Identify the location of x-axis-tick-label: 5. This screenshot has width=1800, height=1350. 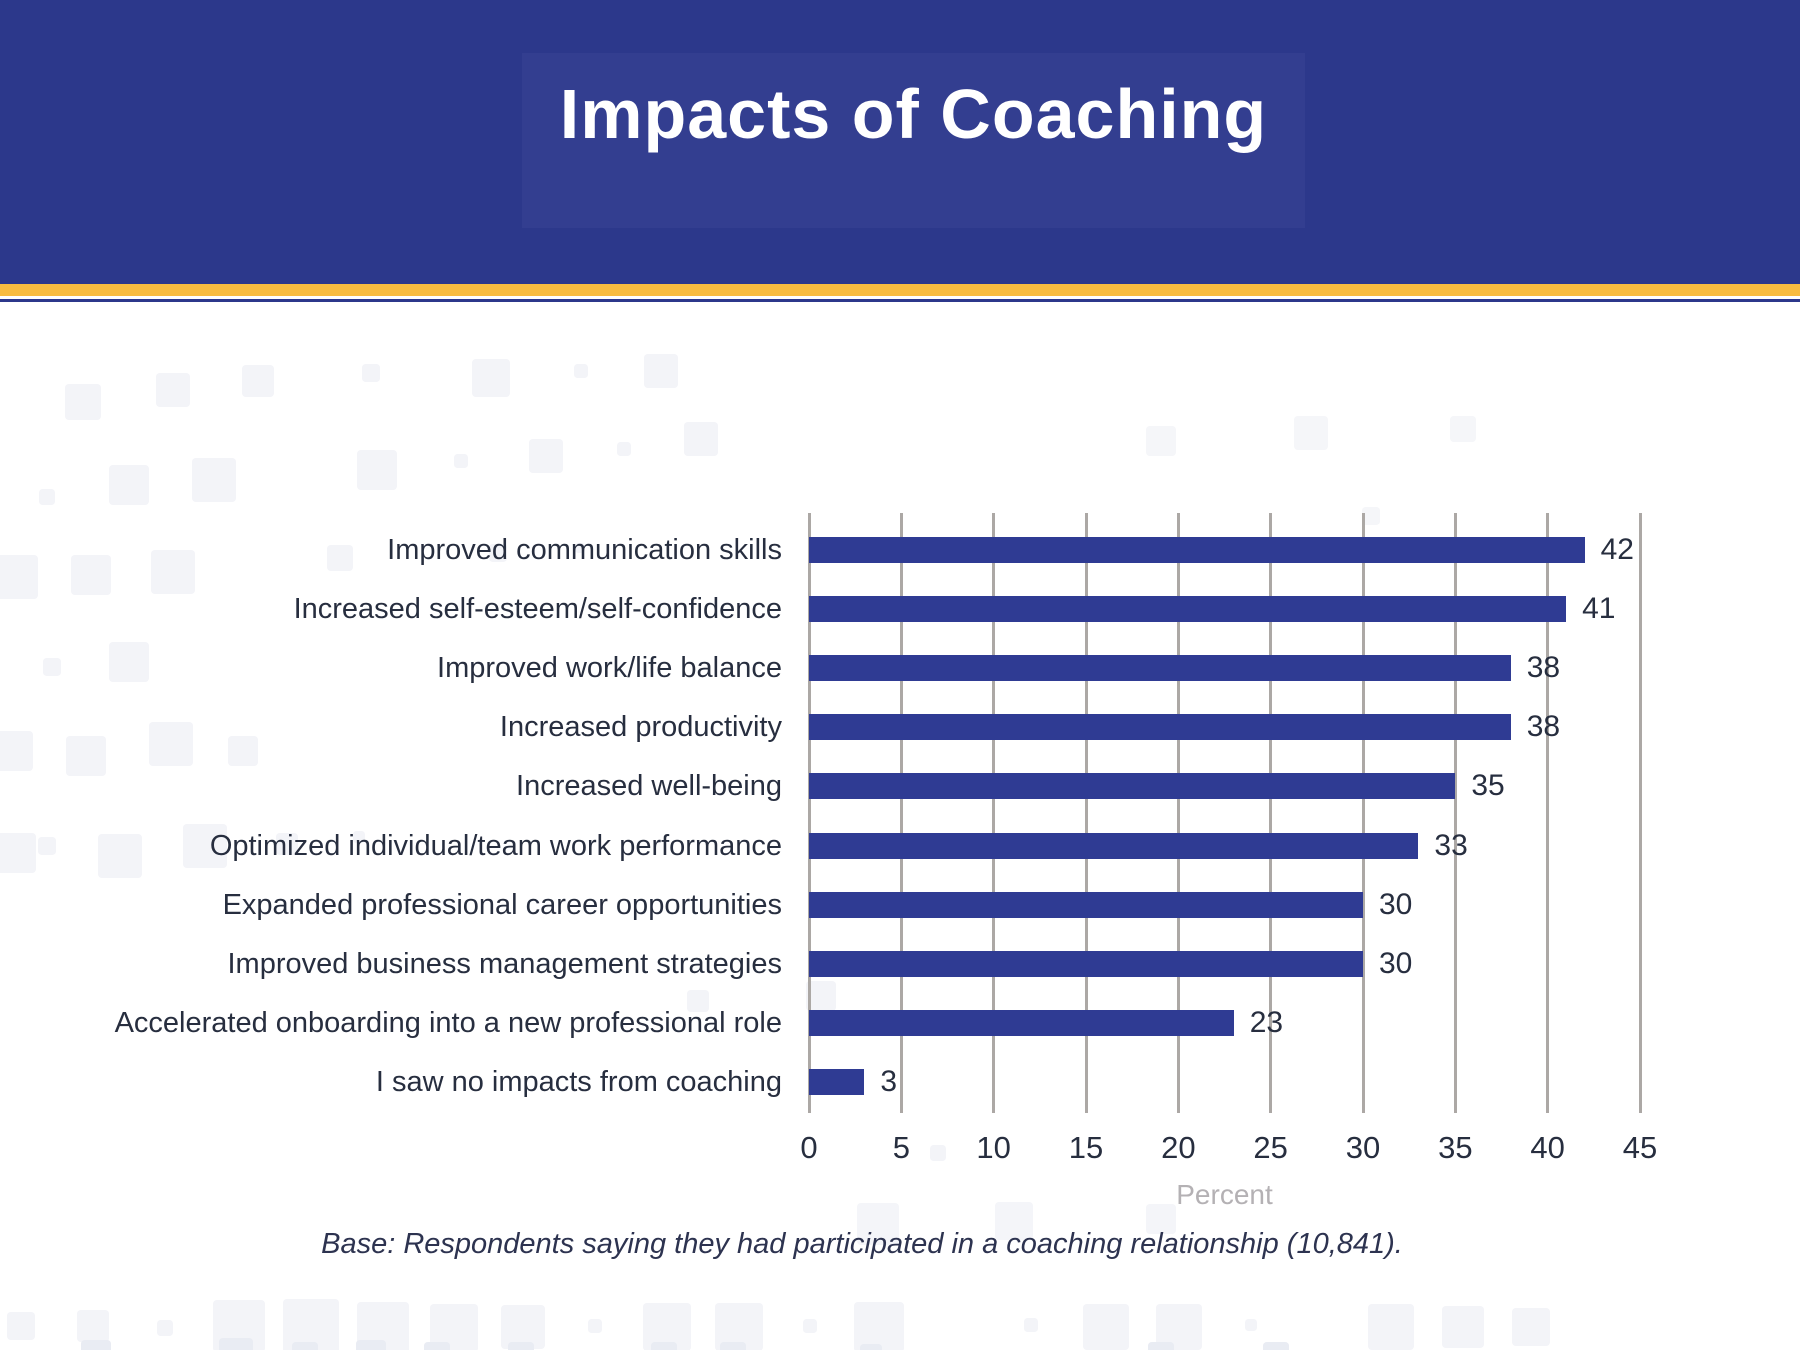
(901, 1147).